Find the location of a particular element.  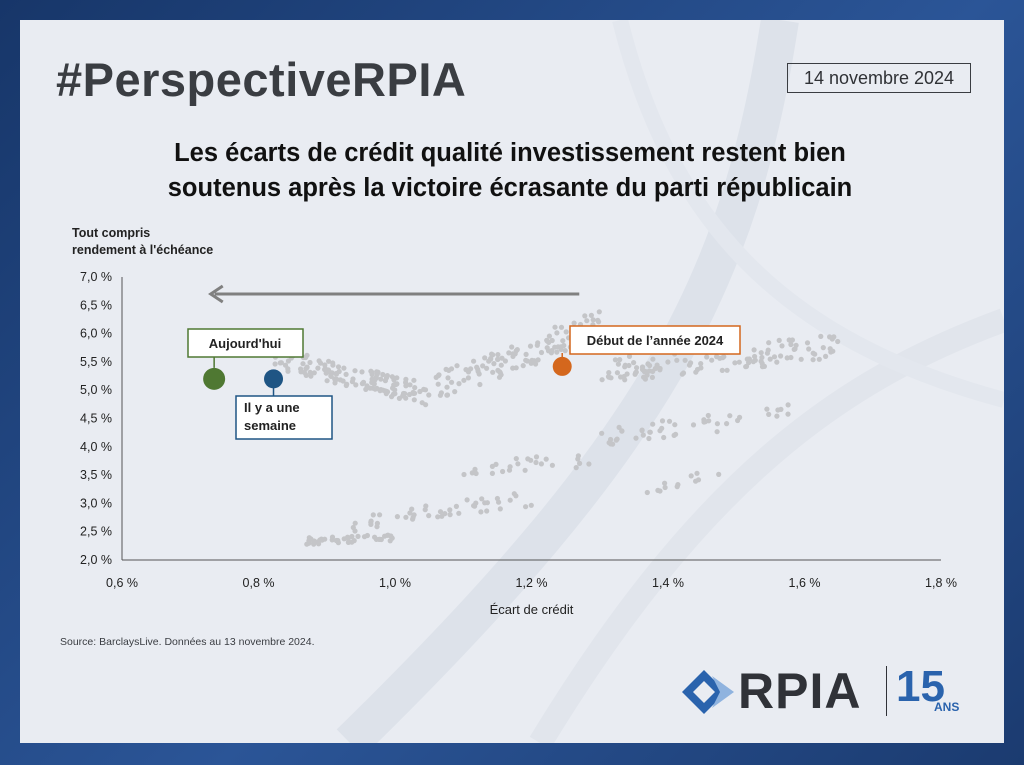

direction-arrow-head is located at coordinates (216, 294).